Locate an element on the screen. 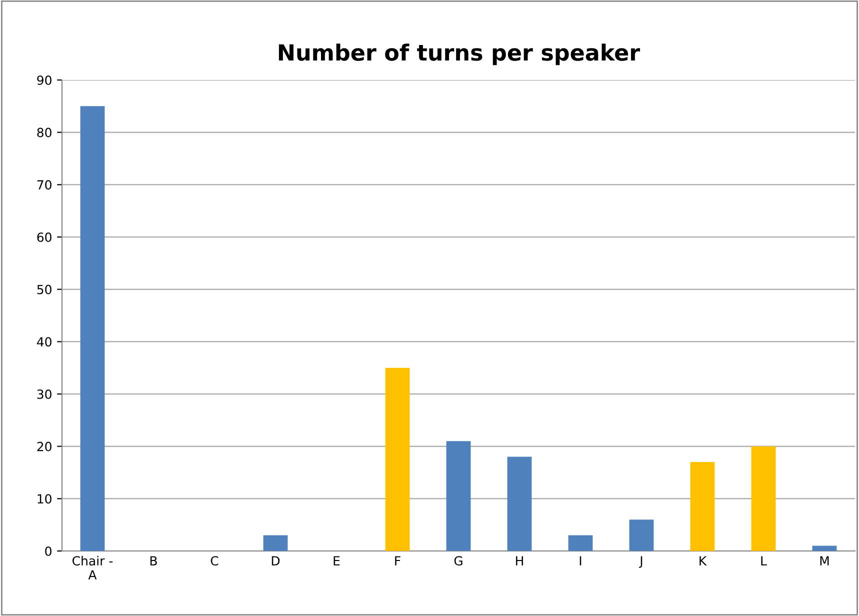 The height and width of the screenshot is (616, 859). y-tick-label: 60 is located at coordinates (44, 237).